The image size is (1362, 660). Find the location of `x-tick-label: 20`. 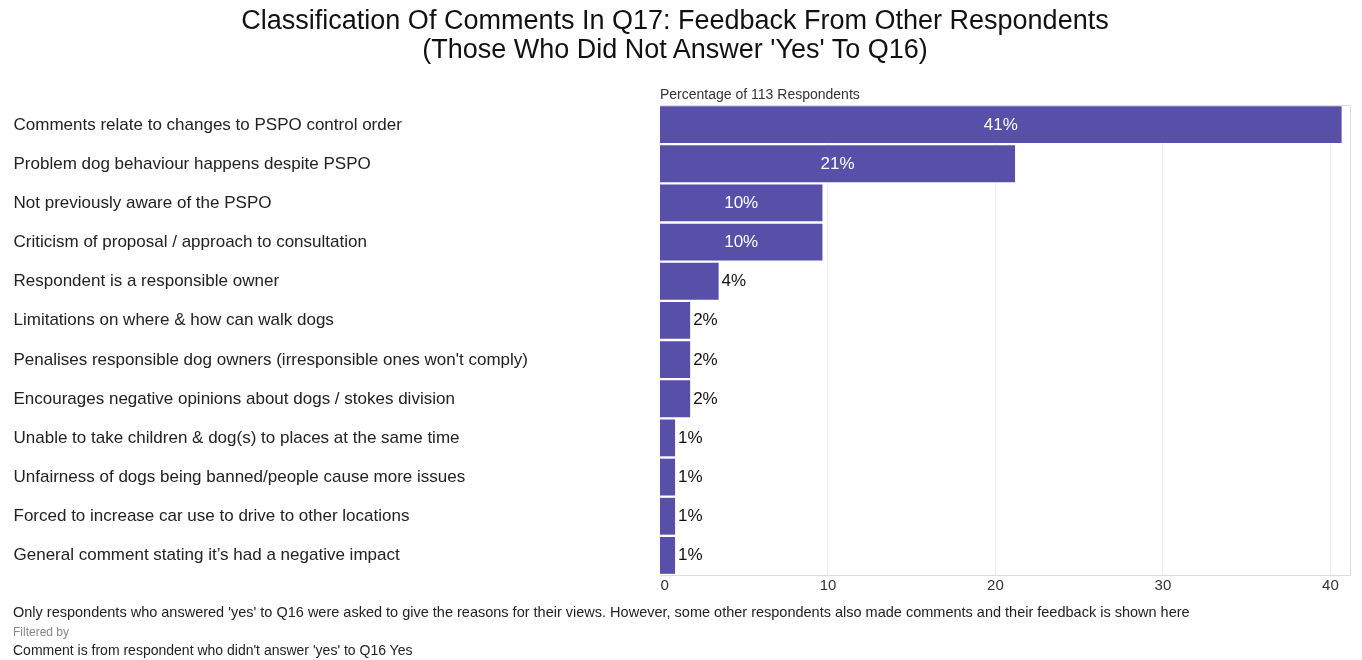

x-tick-label: 20 is located at coordinates (995, 584).